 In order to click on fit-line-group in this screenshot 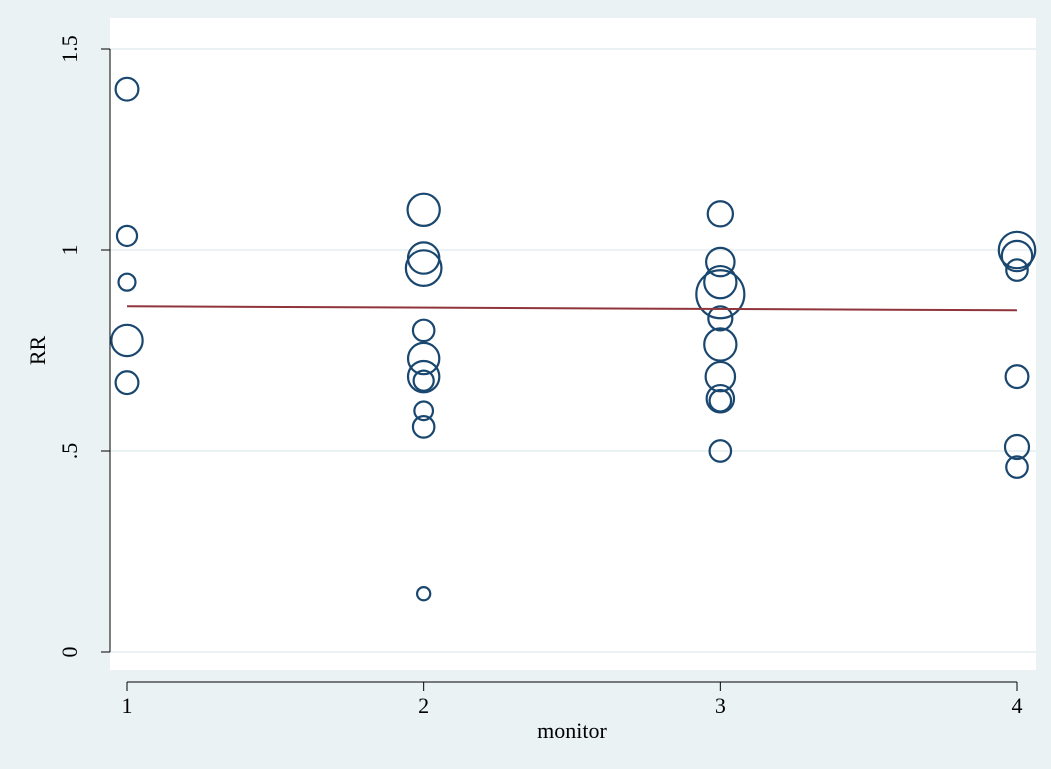, I will do `click(572, 308)`.